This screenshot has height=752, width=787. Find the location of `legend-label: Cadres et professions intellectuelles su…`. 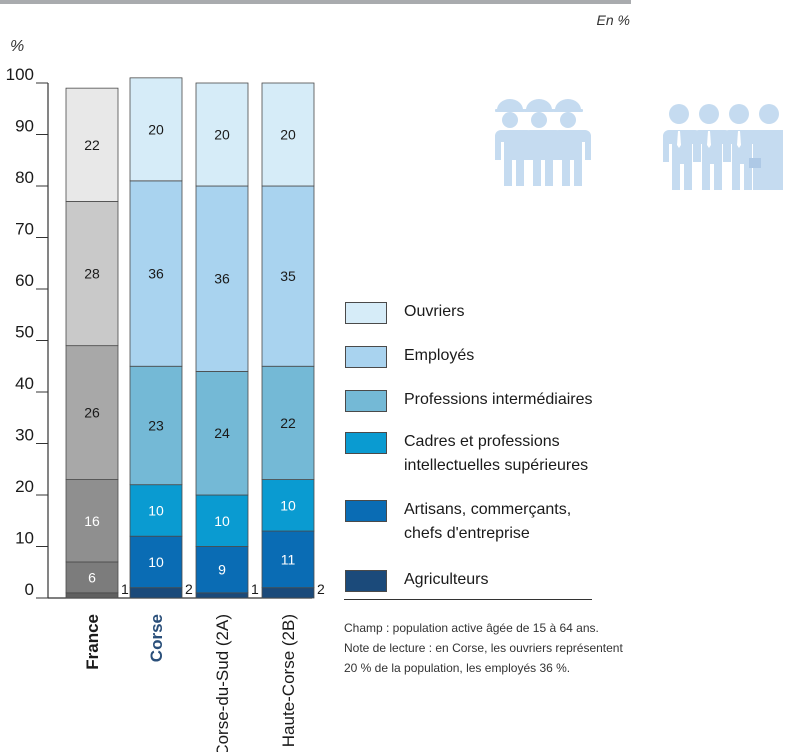

legend-label: Cadres et professions intellectuelles su… is located at coordinates (496, 453).